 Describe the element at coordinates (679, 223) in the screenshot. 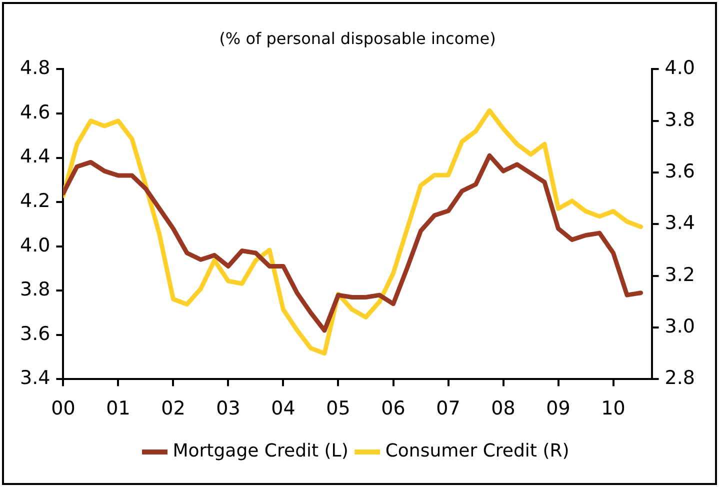

I see `y2-tick-label: 3.4` at that location.